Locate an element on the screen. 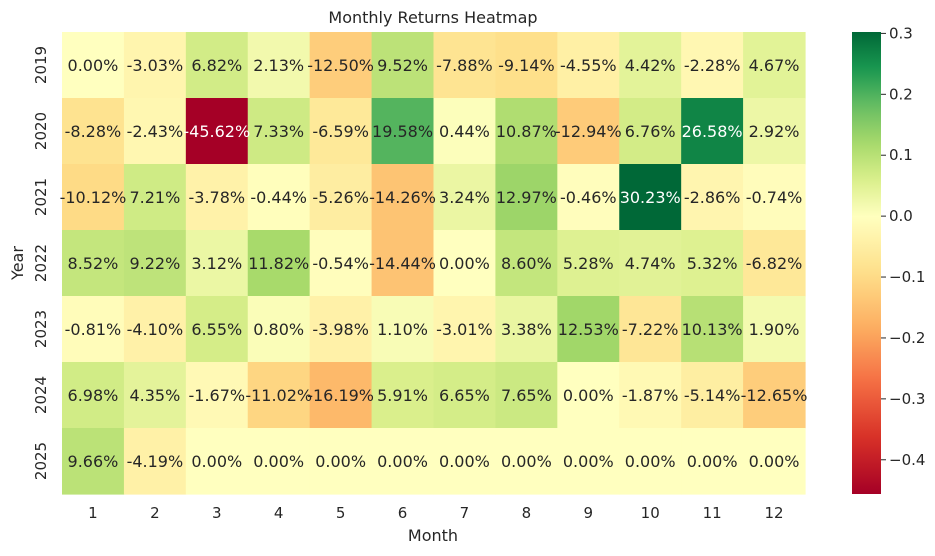 This screenshot has width=935, height=556. x-axis-label: Month is located at coordinates (433, 535).